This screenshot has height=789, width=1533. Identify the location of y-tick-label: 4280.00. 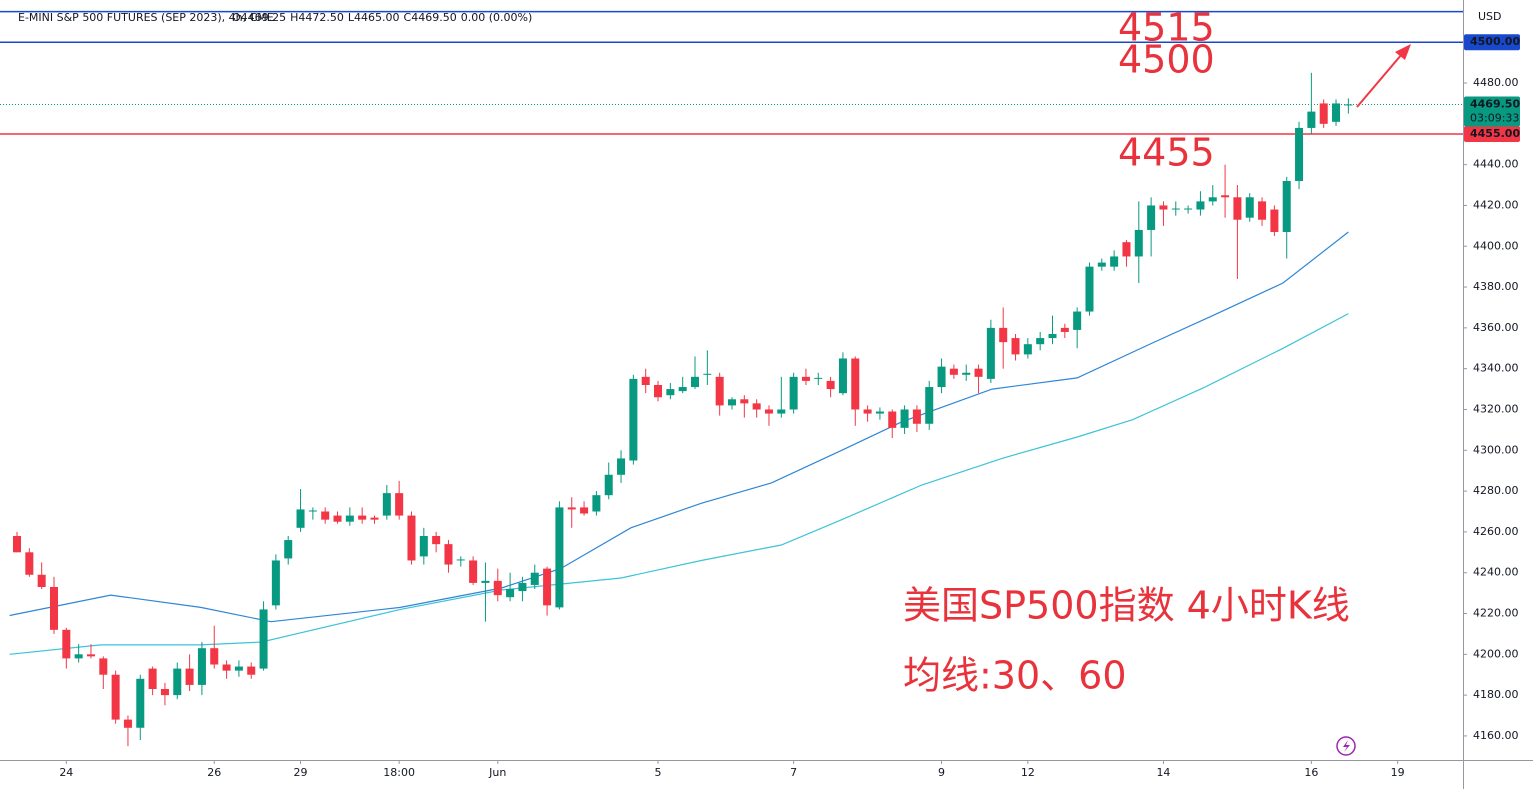
(1496, 490).